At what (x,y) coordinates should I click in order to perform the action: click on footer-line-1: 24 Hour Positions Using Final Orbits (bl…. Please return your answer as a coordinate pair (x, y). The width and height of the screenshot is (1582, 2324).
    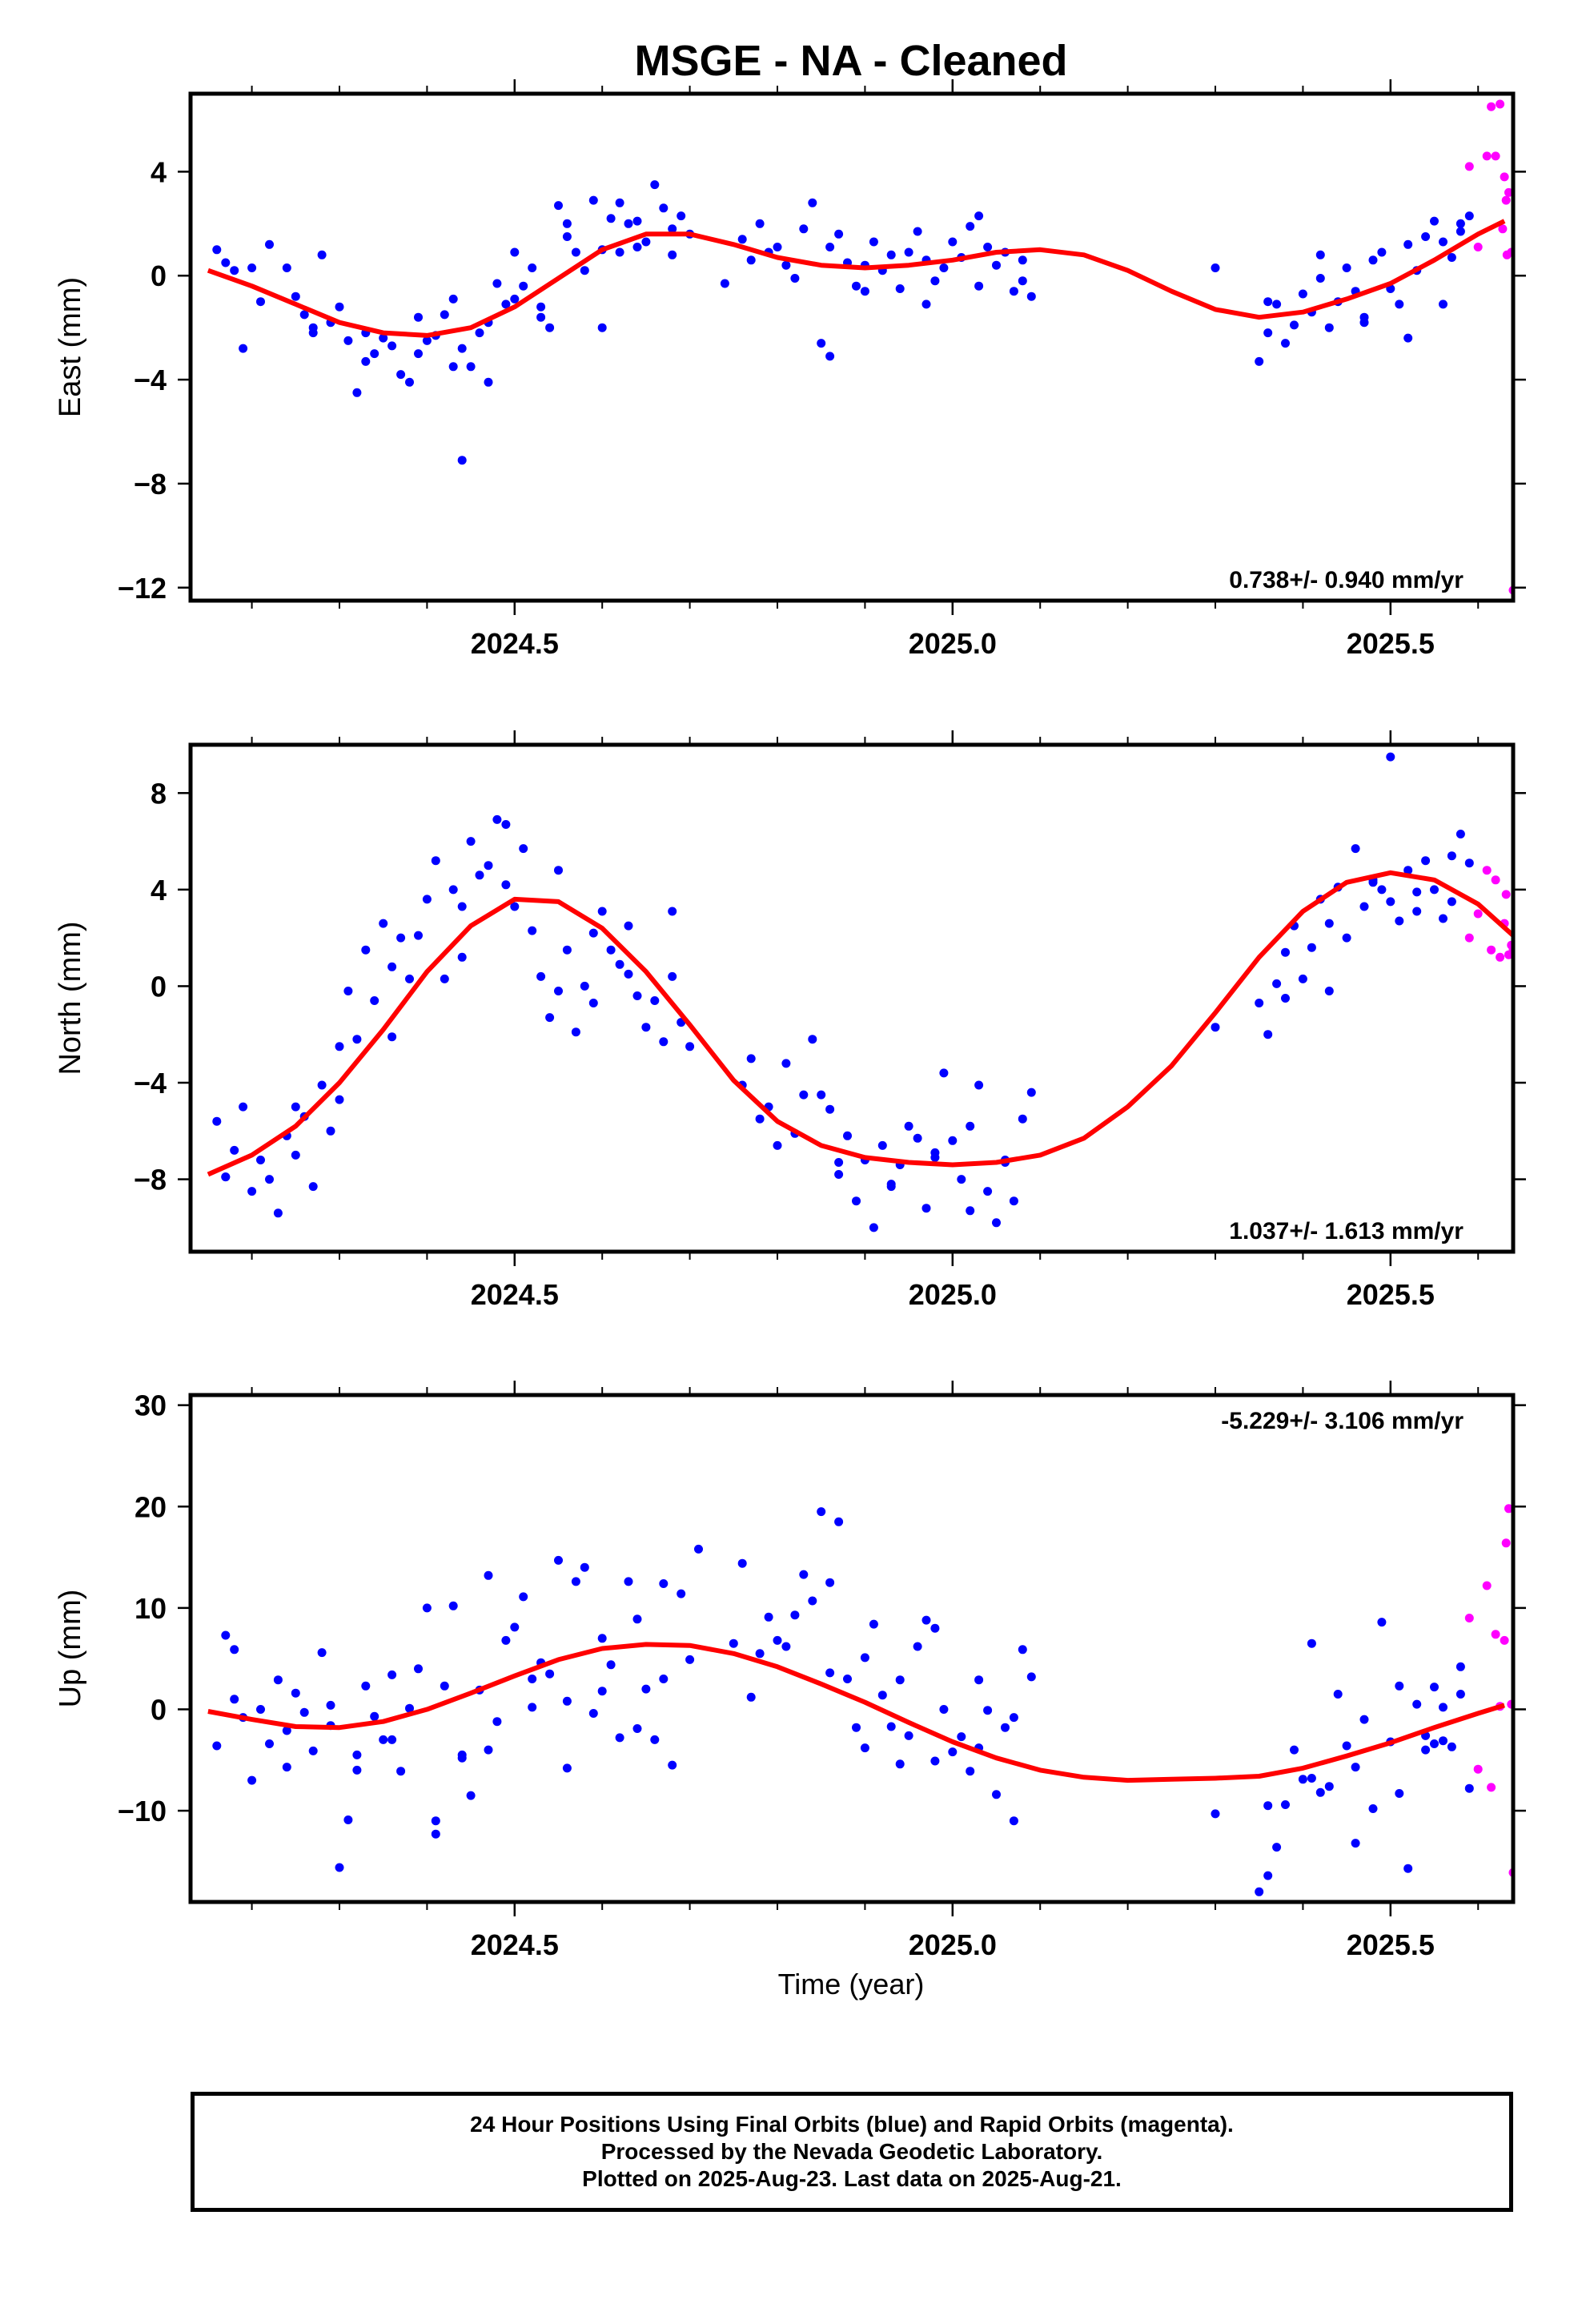
    Looking at the image, I should click on (852, 2124).